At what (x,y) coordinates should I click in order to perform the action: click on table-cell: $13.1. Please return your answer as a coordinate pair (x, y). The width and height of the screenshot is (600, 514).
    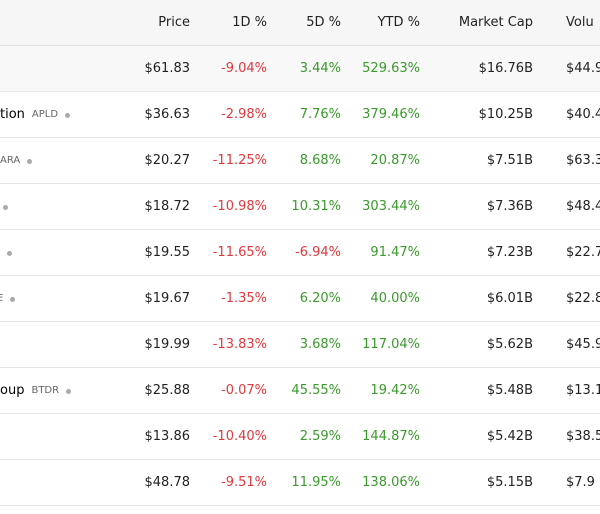
    Looking at the image, I should click on (583, 390).